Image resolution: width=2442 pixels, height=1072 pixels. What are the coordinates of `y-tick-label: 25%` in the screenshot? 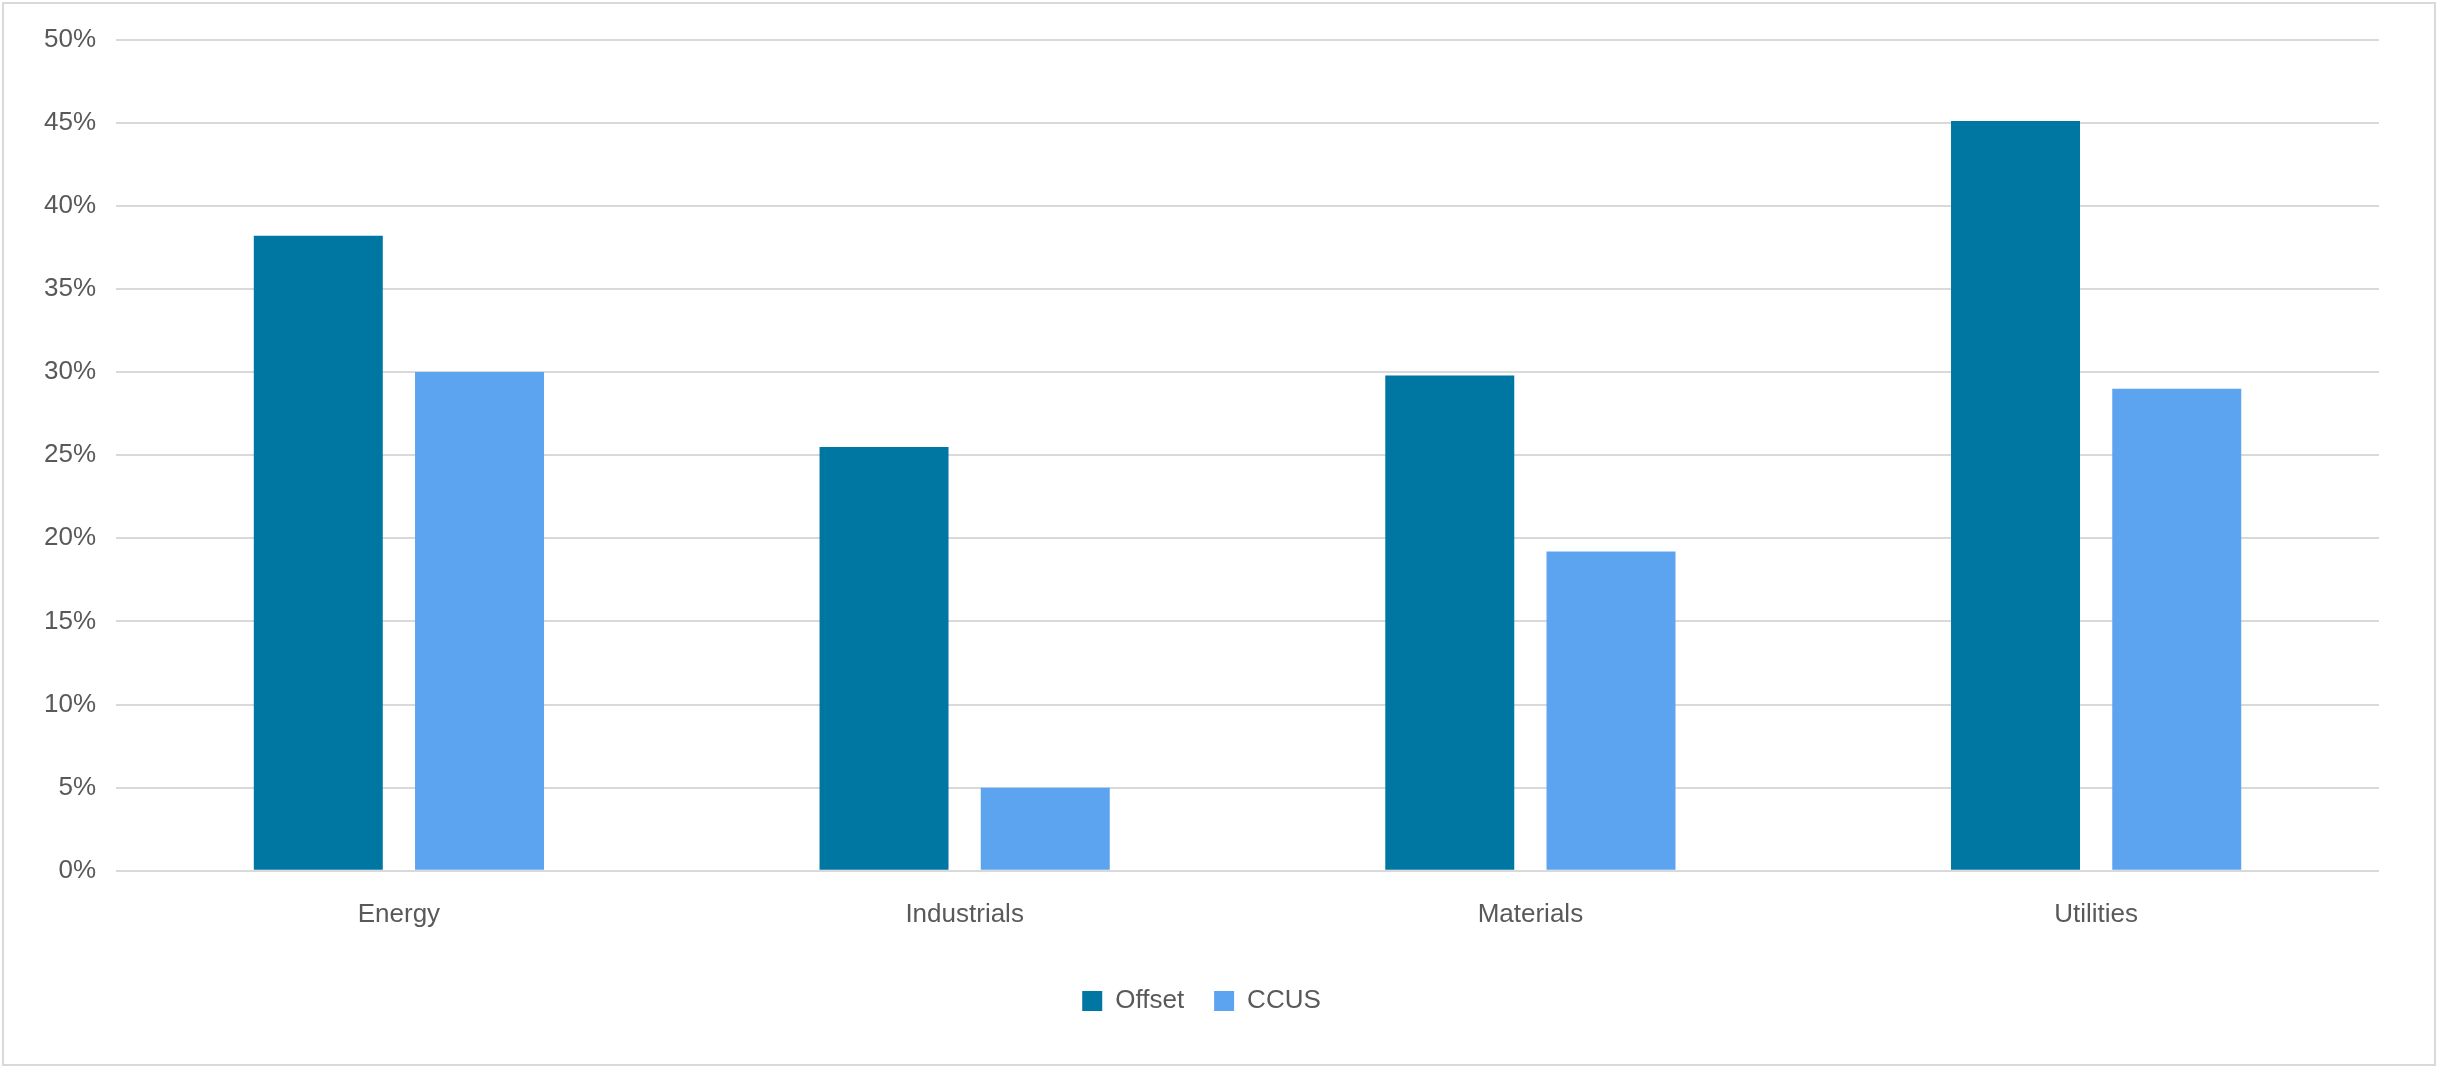 It's located at (70, 453).